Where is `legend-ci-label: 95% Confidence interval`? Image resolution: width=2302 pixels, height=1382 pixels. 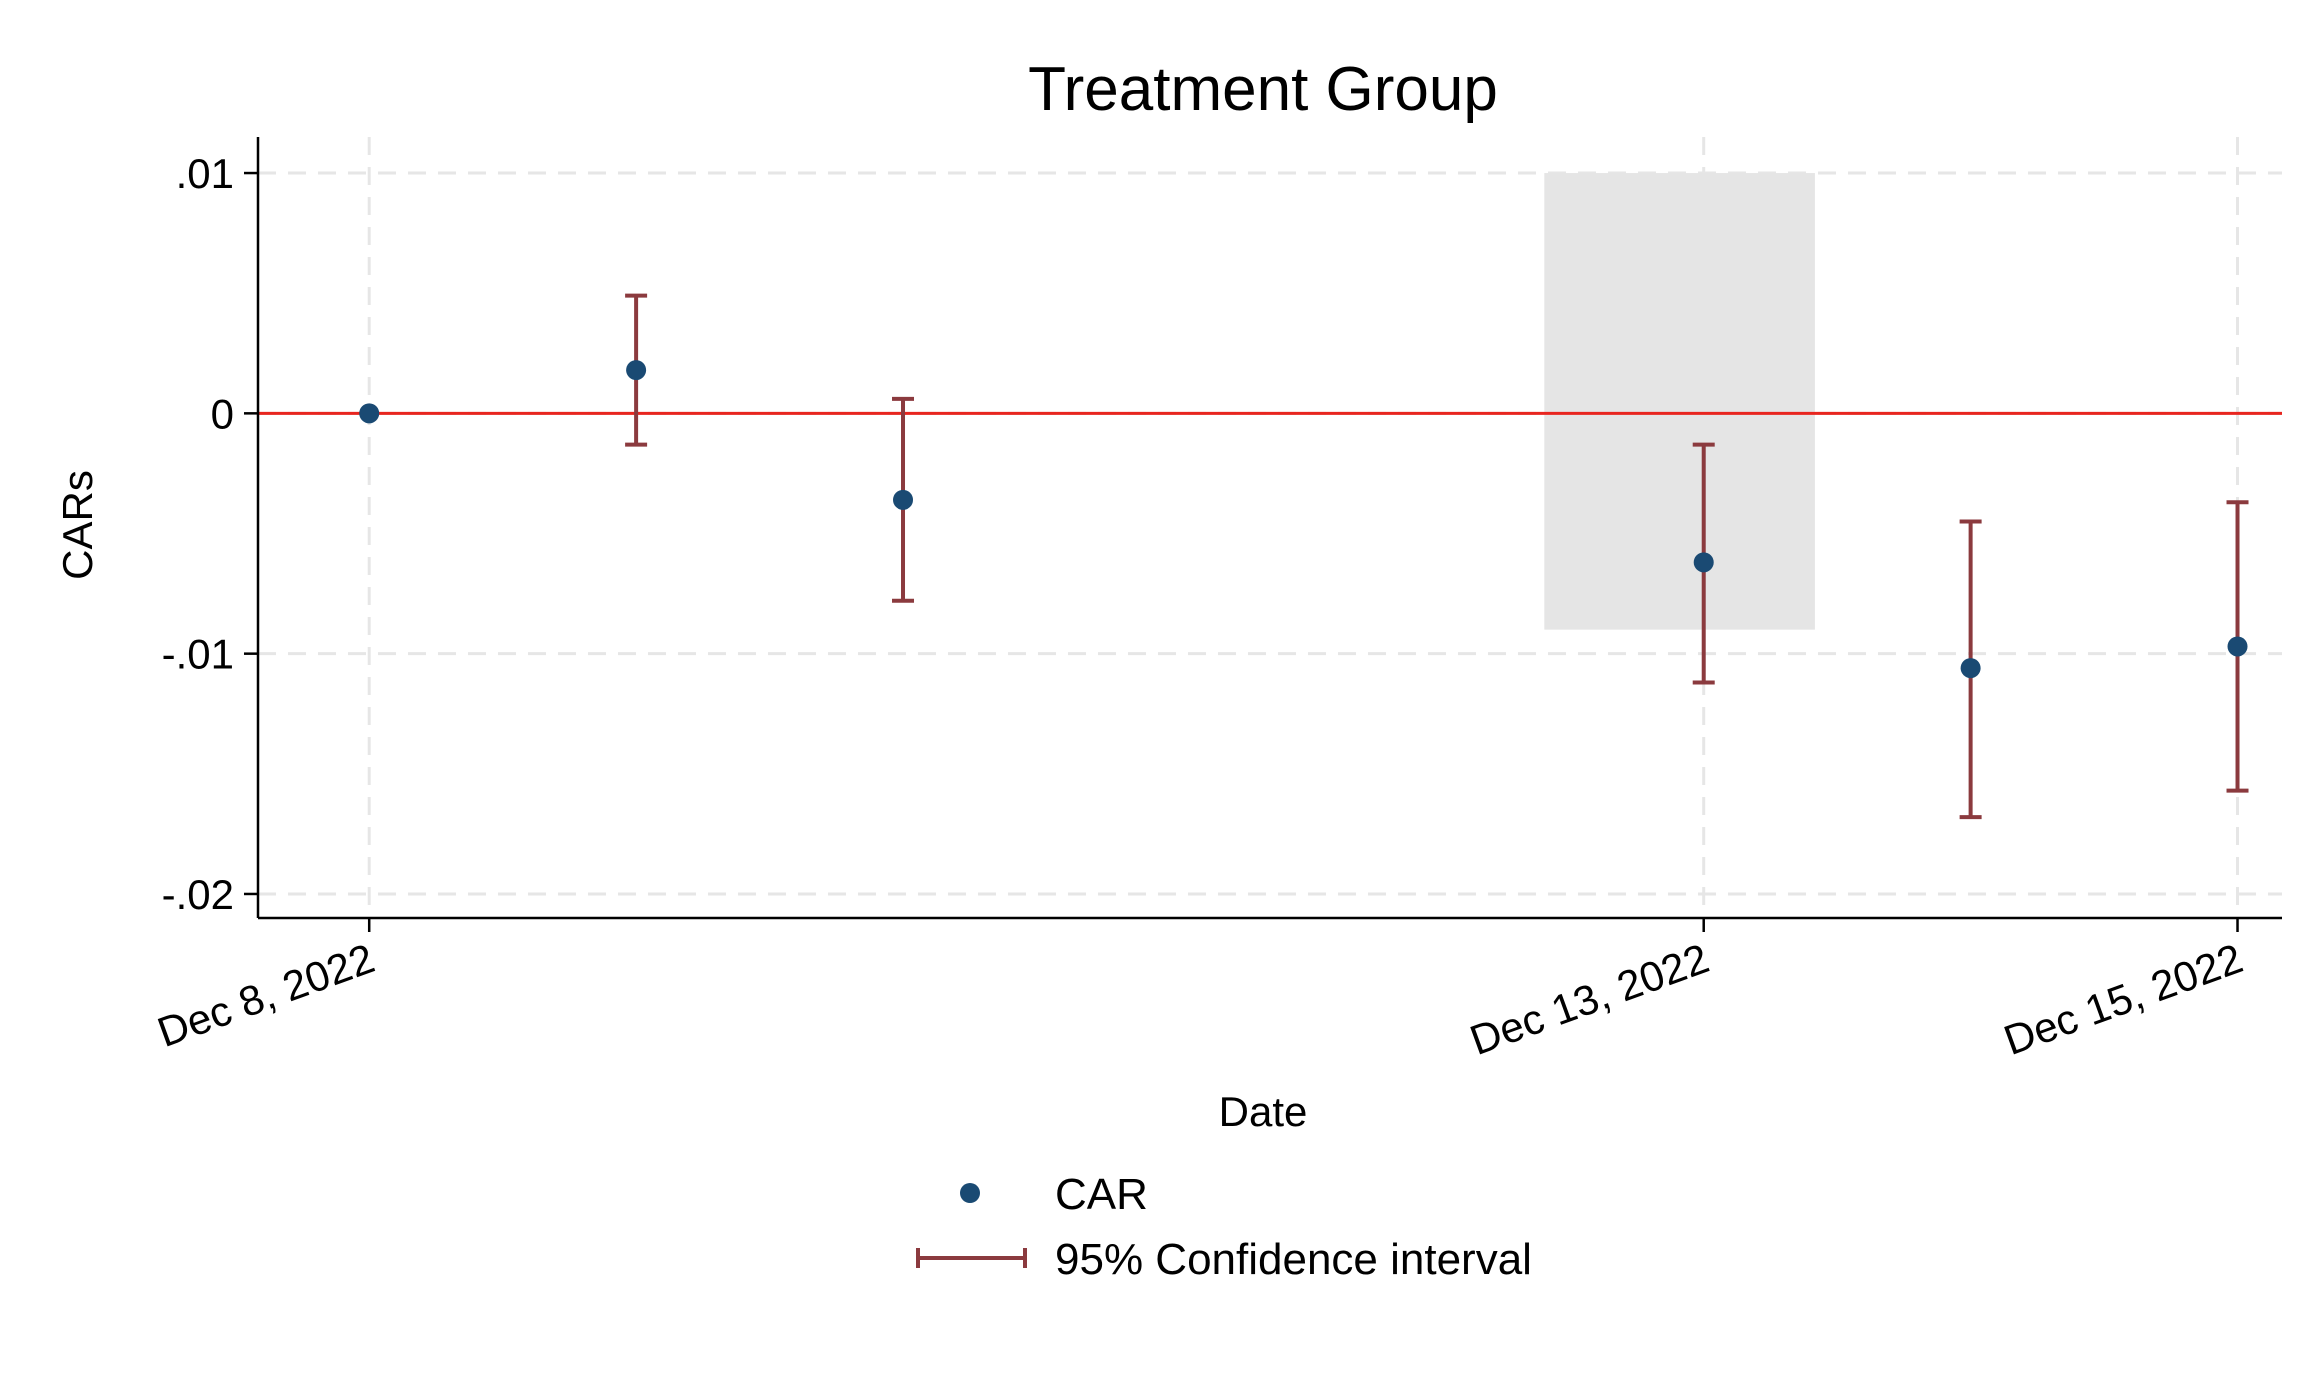
legend-ci-label: 95% Confidence interval is located at coordinates (1293, 1259).